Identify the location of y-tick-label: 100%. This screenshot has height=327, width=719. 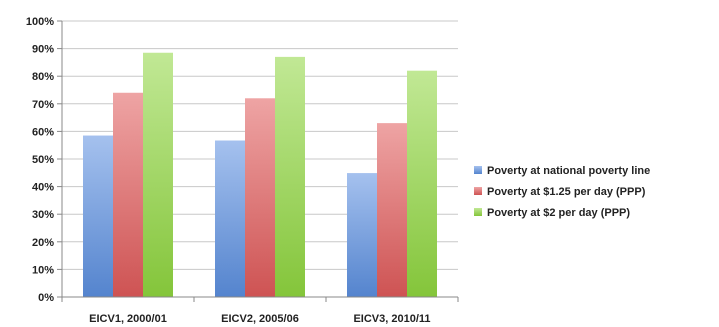
(40, 22).